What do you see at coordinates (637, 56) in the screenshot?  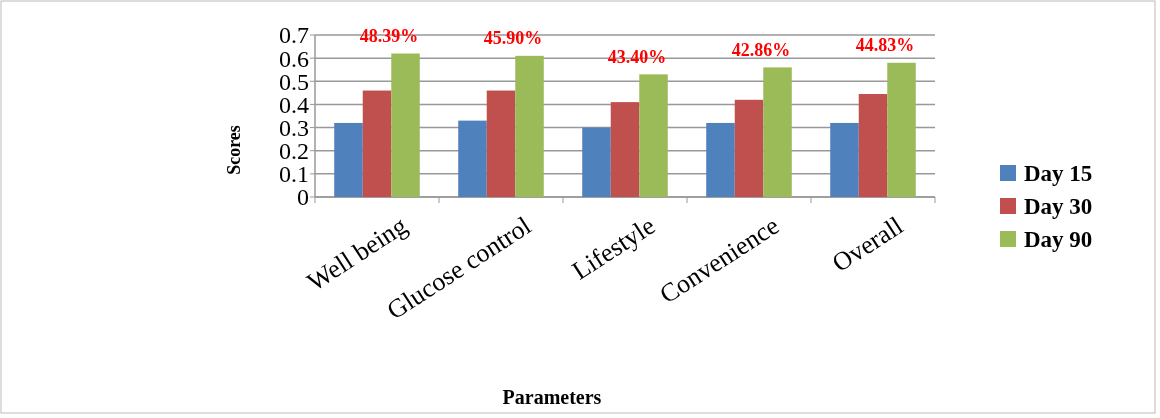 I see `annotation: 43.40%` at bounding box center [637, 56].